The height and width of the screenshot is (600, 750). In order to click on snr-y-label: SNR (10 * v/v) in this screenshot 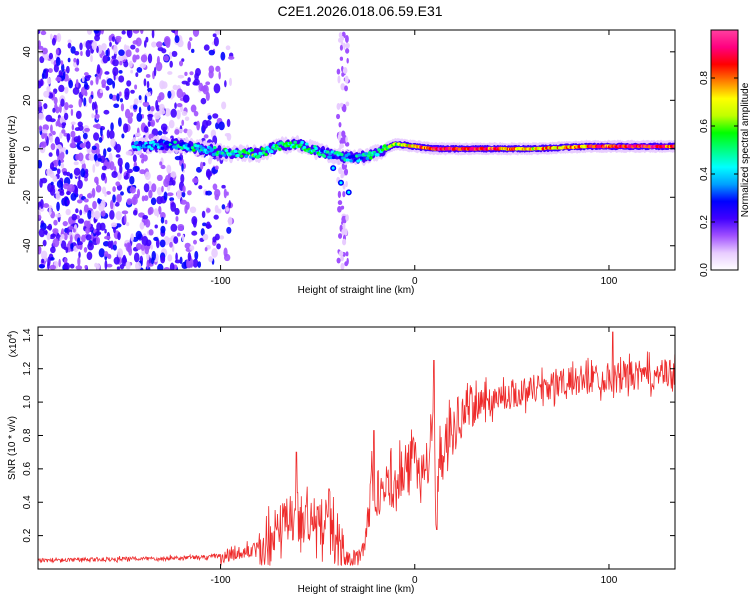, I will do `click(12, 448)`.